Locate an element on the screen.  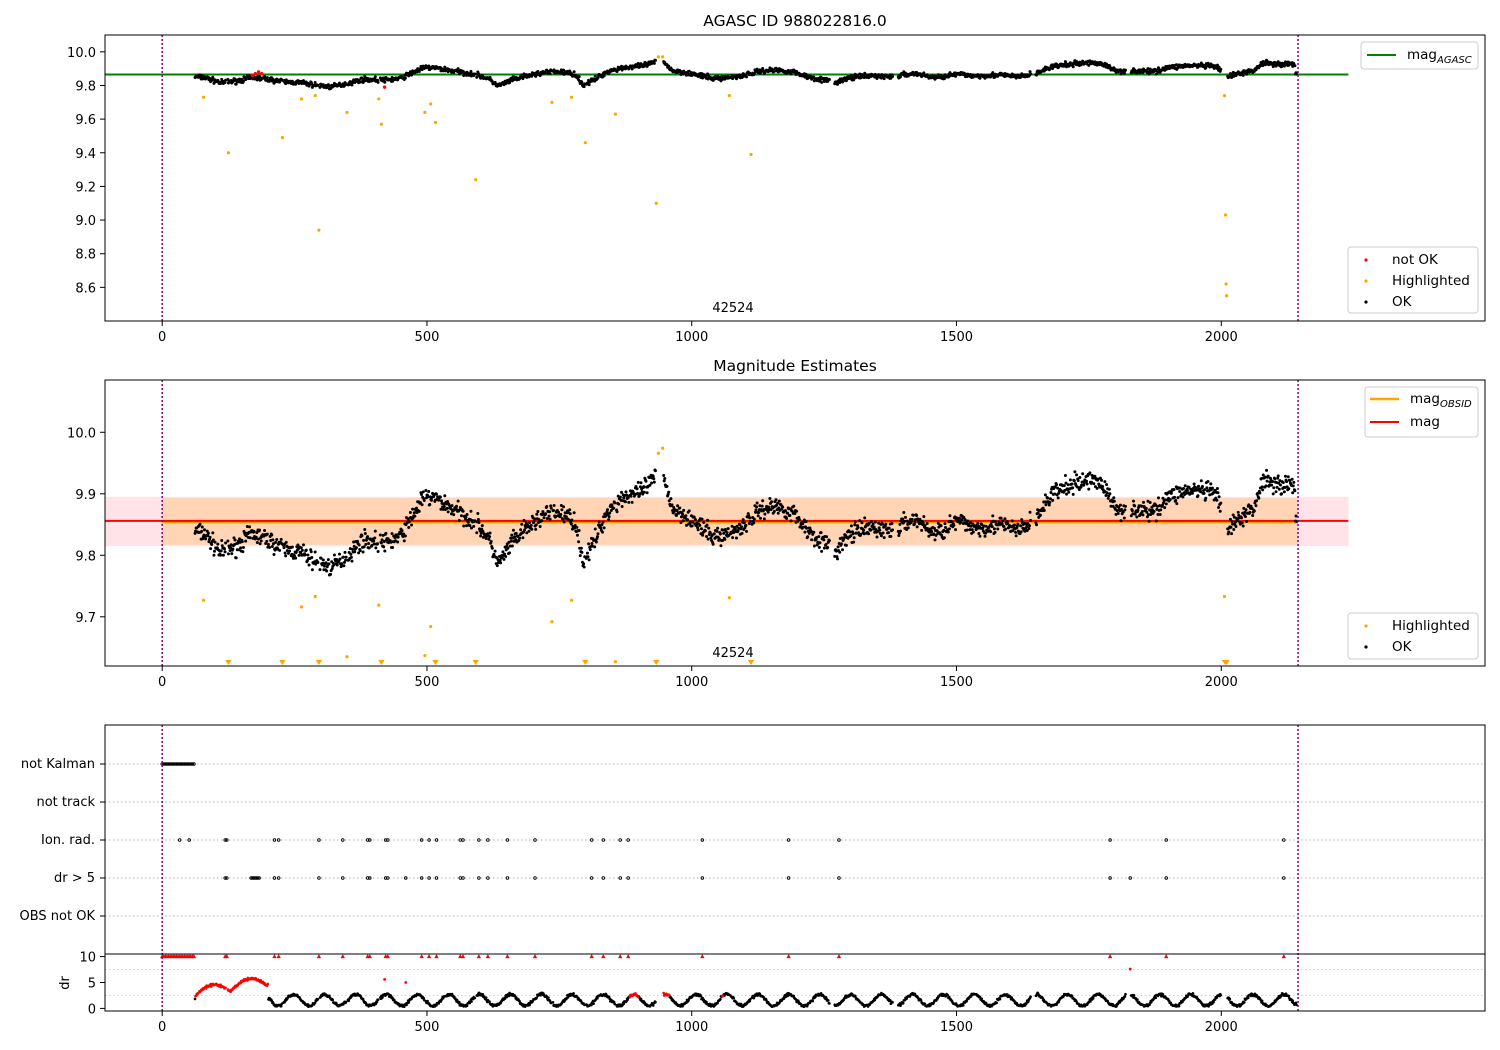
y-tick-label: 5 is located at coordinates (92, 984).